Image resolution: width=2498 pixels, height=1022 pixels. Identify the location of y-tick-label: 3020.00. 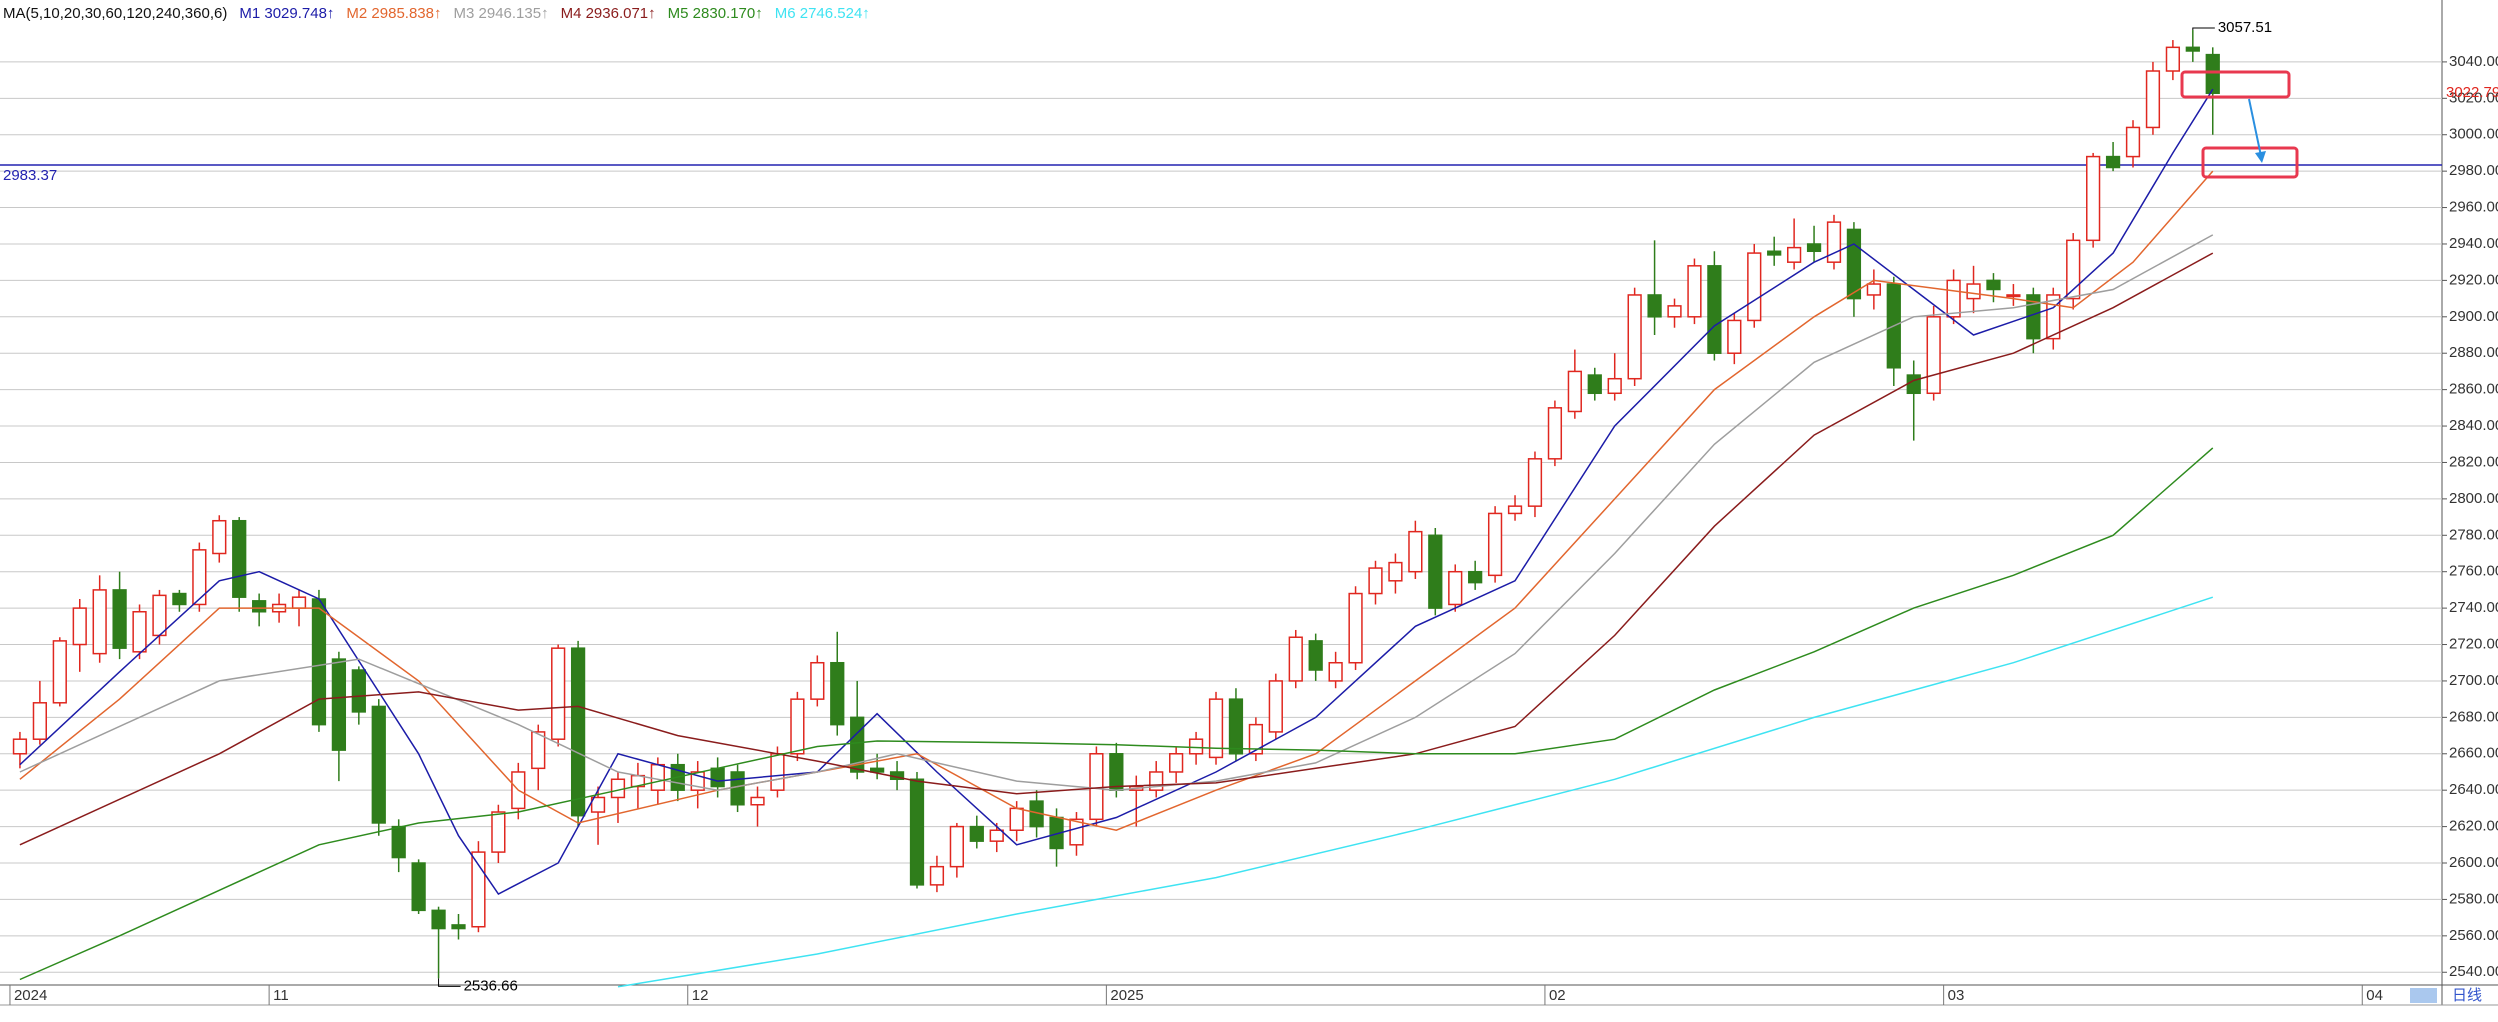
(2473, 97).